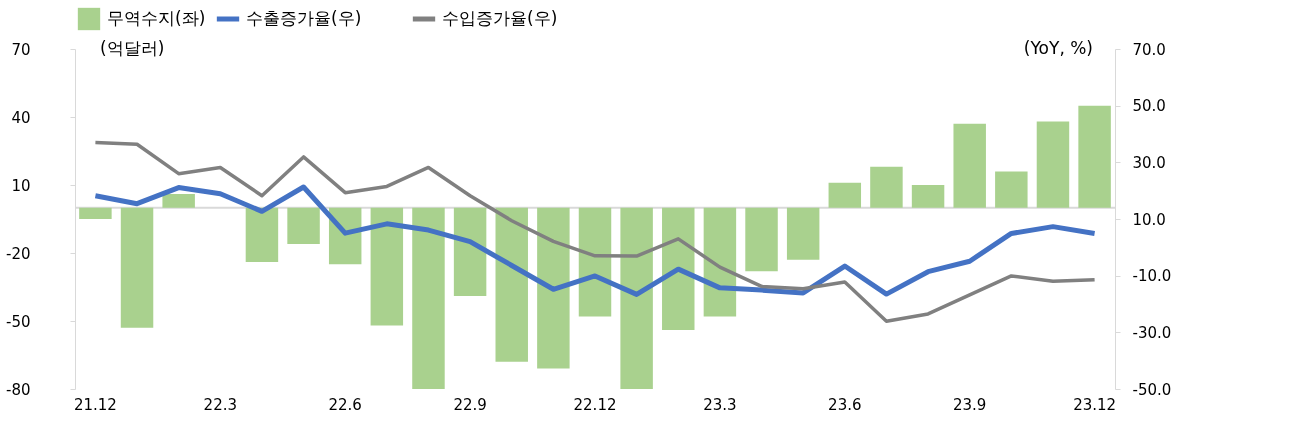  Describe the element at coordinates (1152, 276) in the screenshot. I see `y2-tick-label: -10.0` at that location.